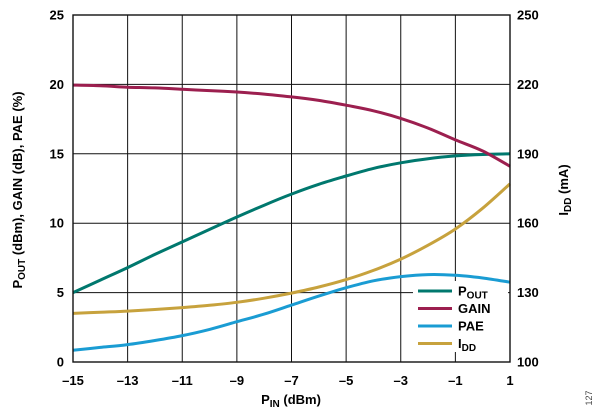 The image size is (602, 412). Describe the element at coordinates (300, 399) in the screenshot. I see `label-rest: (dBm)` at that location.